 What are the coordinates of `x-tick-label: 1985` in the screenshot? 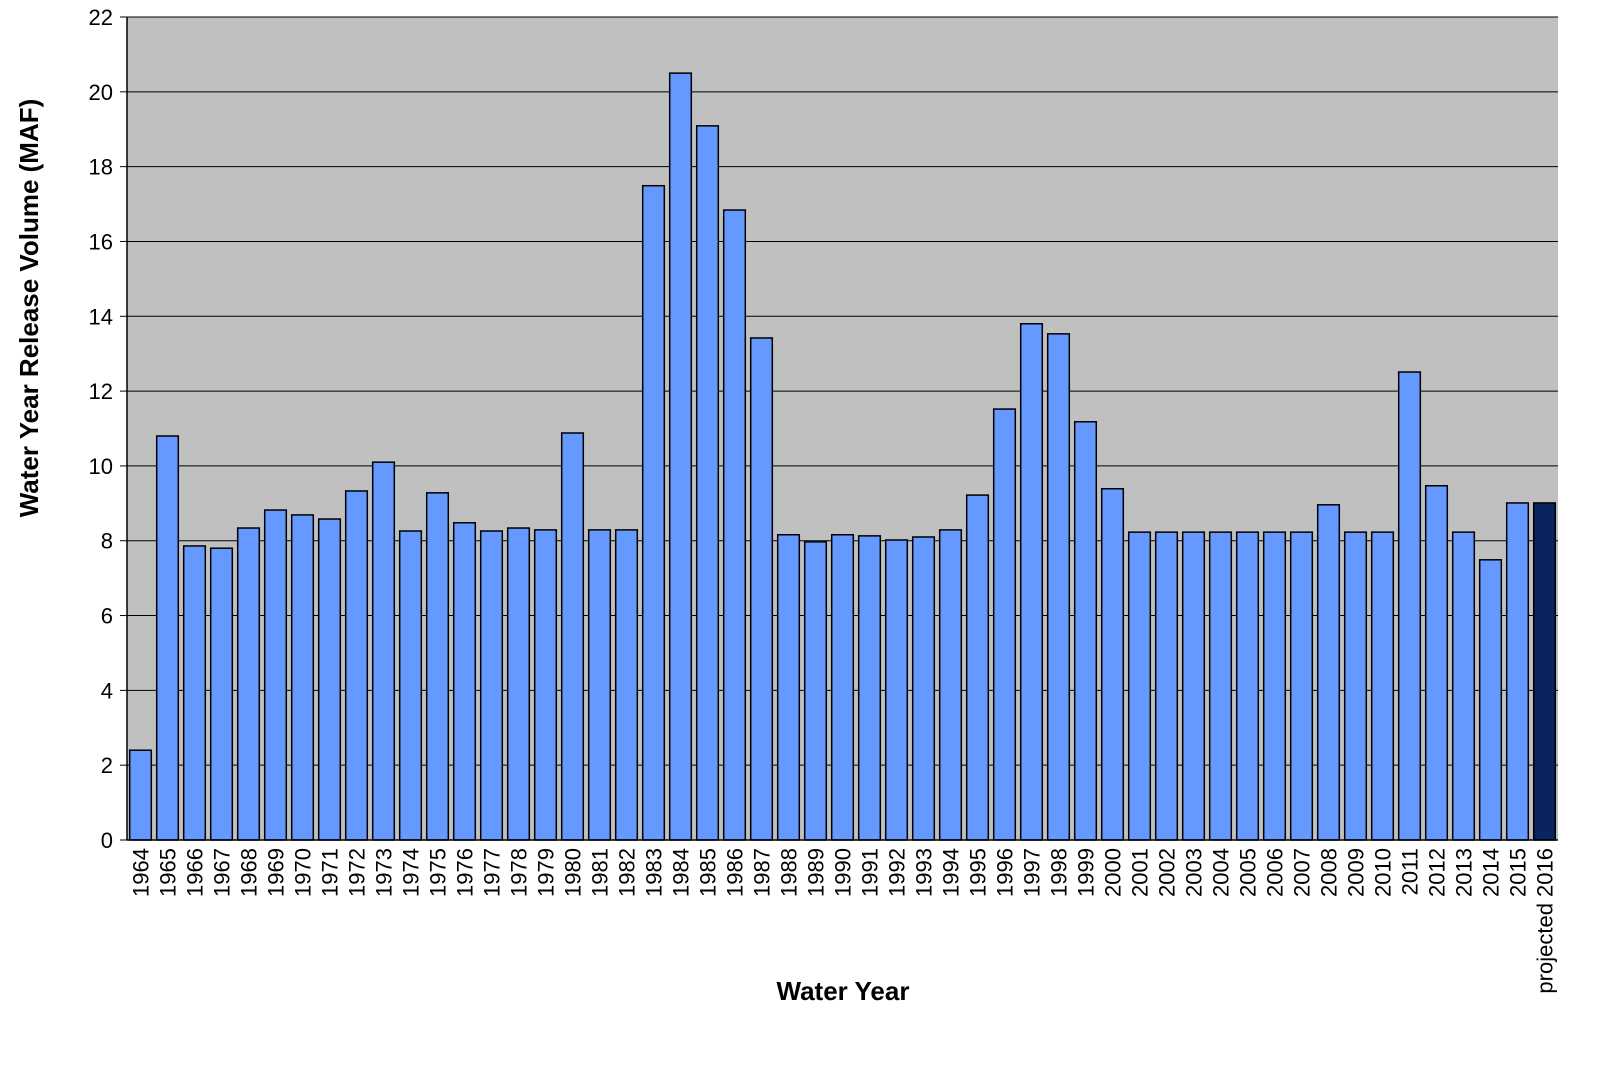 It's located at (708, 872).